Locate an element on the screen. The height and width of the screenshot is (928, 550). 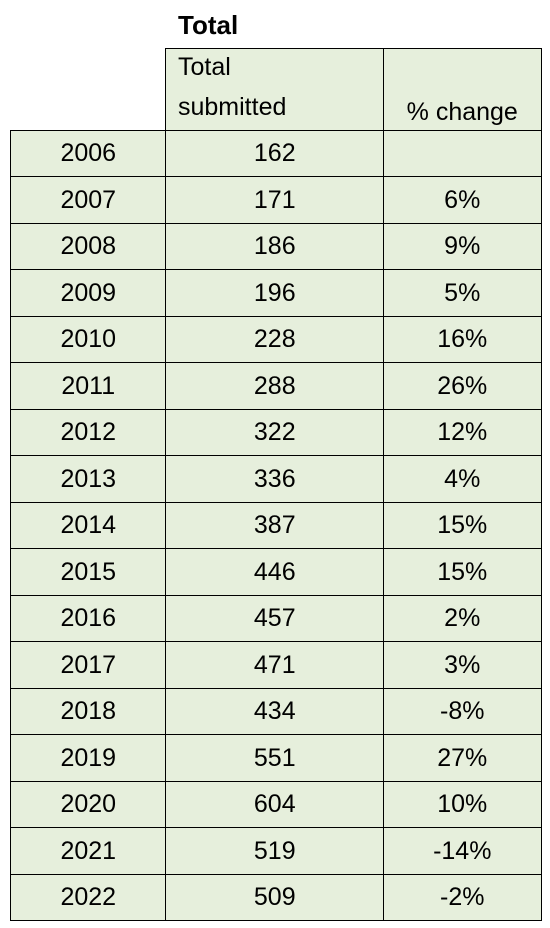
table-cell: 551 is located at coordinates (275, 758).